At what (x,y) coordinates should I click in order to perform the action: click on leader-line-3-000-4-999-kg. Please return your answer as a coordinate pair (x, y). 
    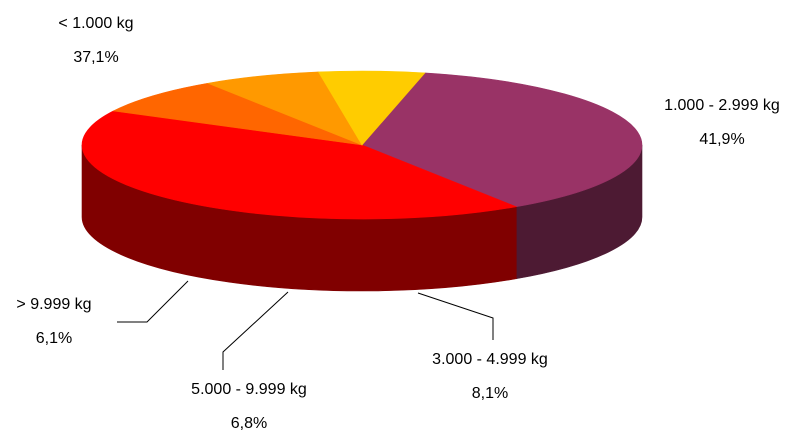
    Looking at the image, I should click on (455, 316).